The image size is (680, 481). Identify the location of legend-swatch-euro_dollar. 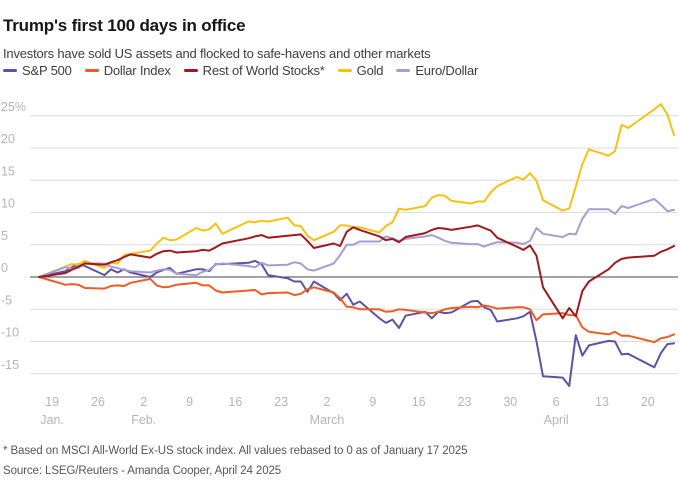
(403, 70).